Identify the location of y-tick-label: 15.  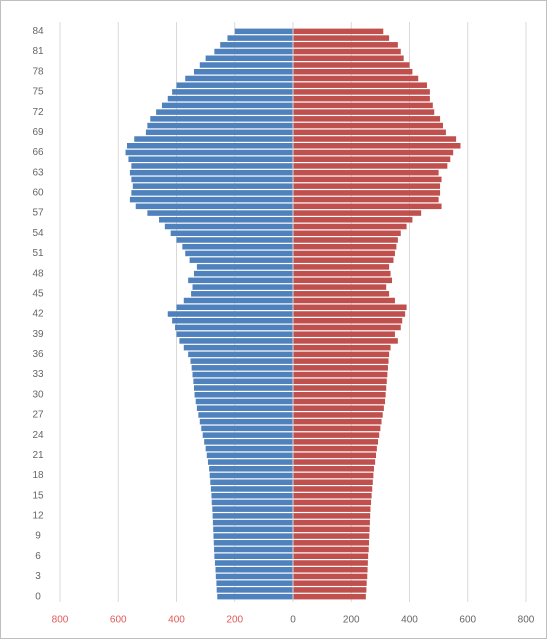
(38, 495).